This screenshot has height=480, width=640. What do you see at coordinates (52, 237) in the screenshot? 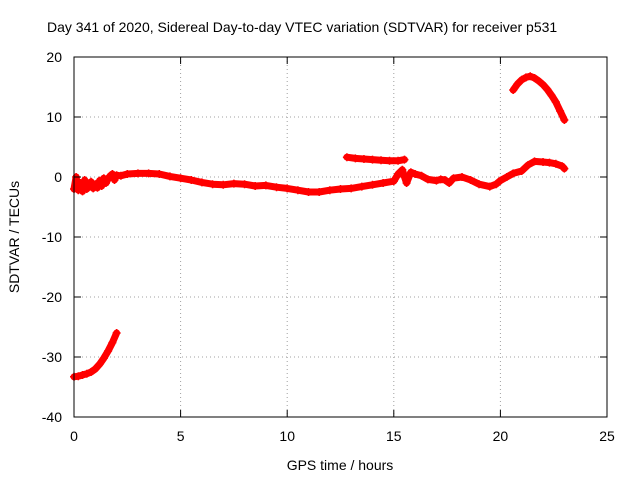
I see `y-tick-label: -10` at bounding box center [52, 237].